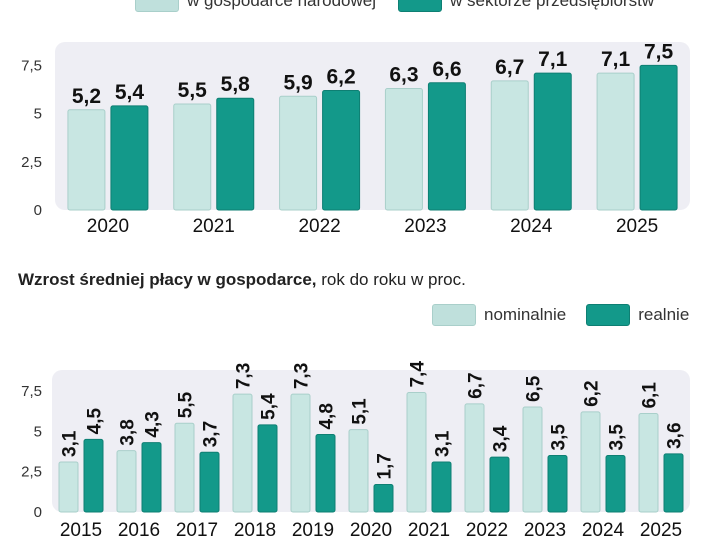 The height and width of the screenshot is (540, 720). I want to click on bar-value-label: 7,5, so click(659, 51).